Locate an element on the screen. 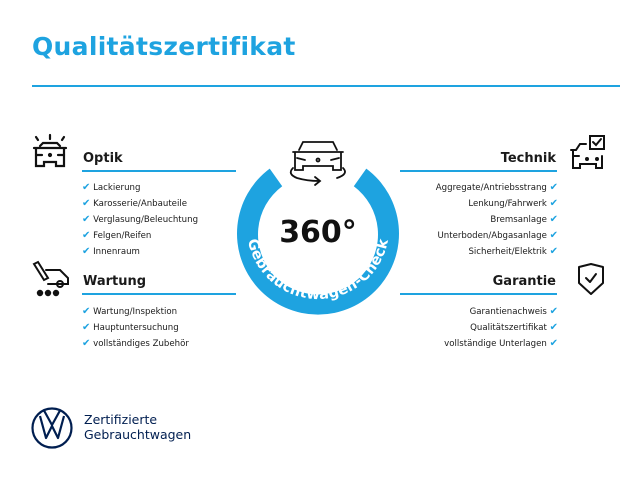 This screenshot has height=480, width=640. list-item: Qualitätszertifikat ✔ is located at coordinates (514, 327).